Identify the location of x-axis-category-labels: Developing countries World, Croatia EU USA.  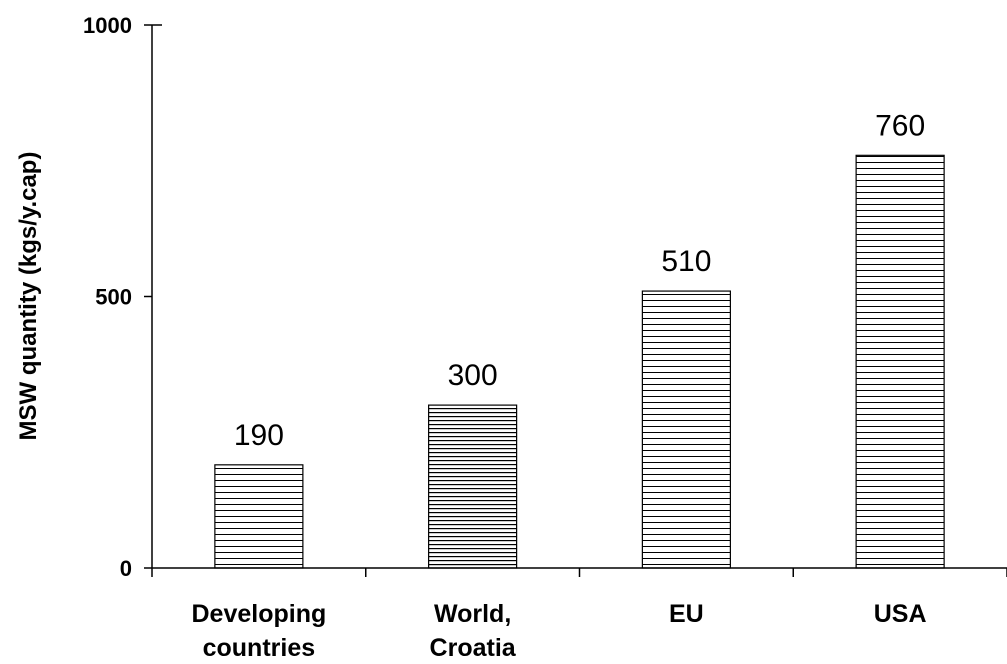
(559, 631).